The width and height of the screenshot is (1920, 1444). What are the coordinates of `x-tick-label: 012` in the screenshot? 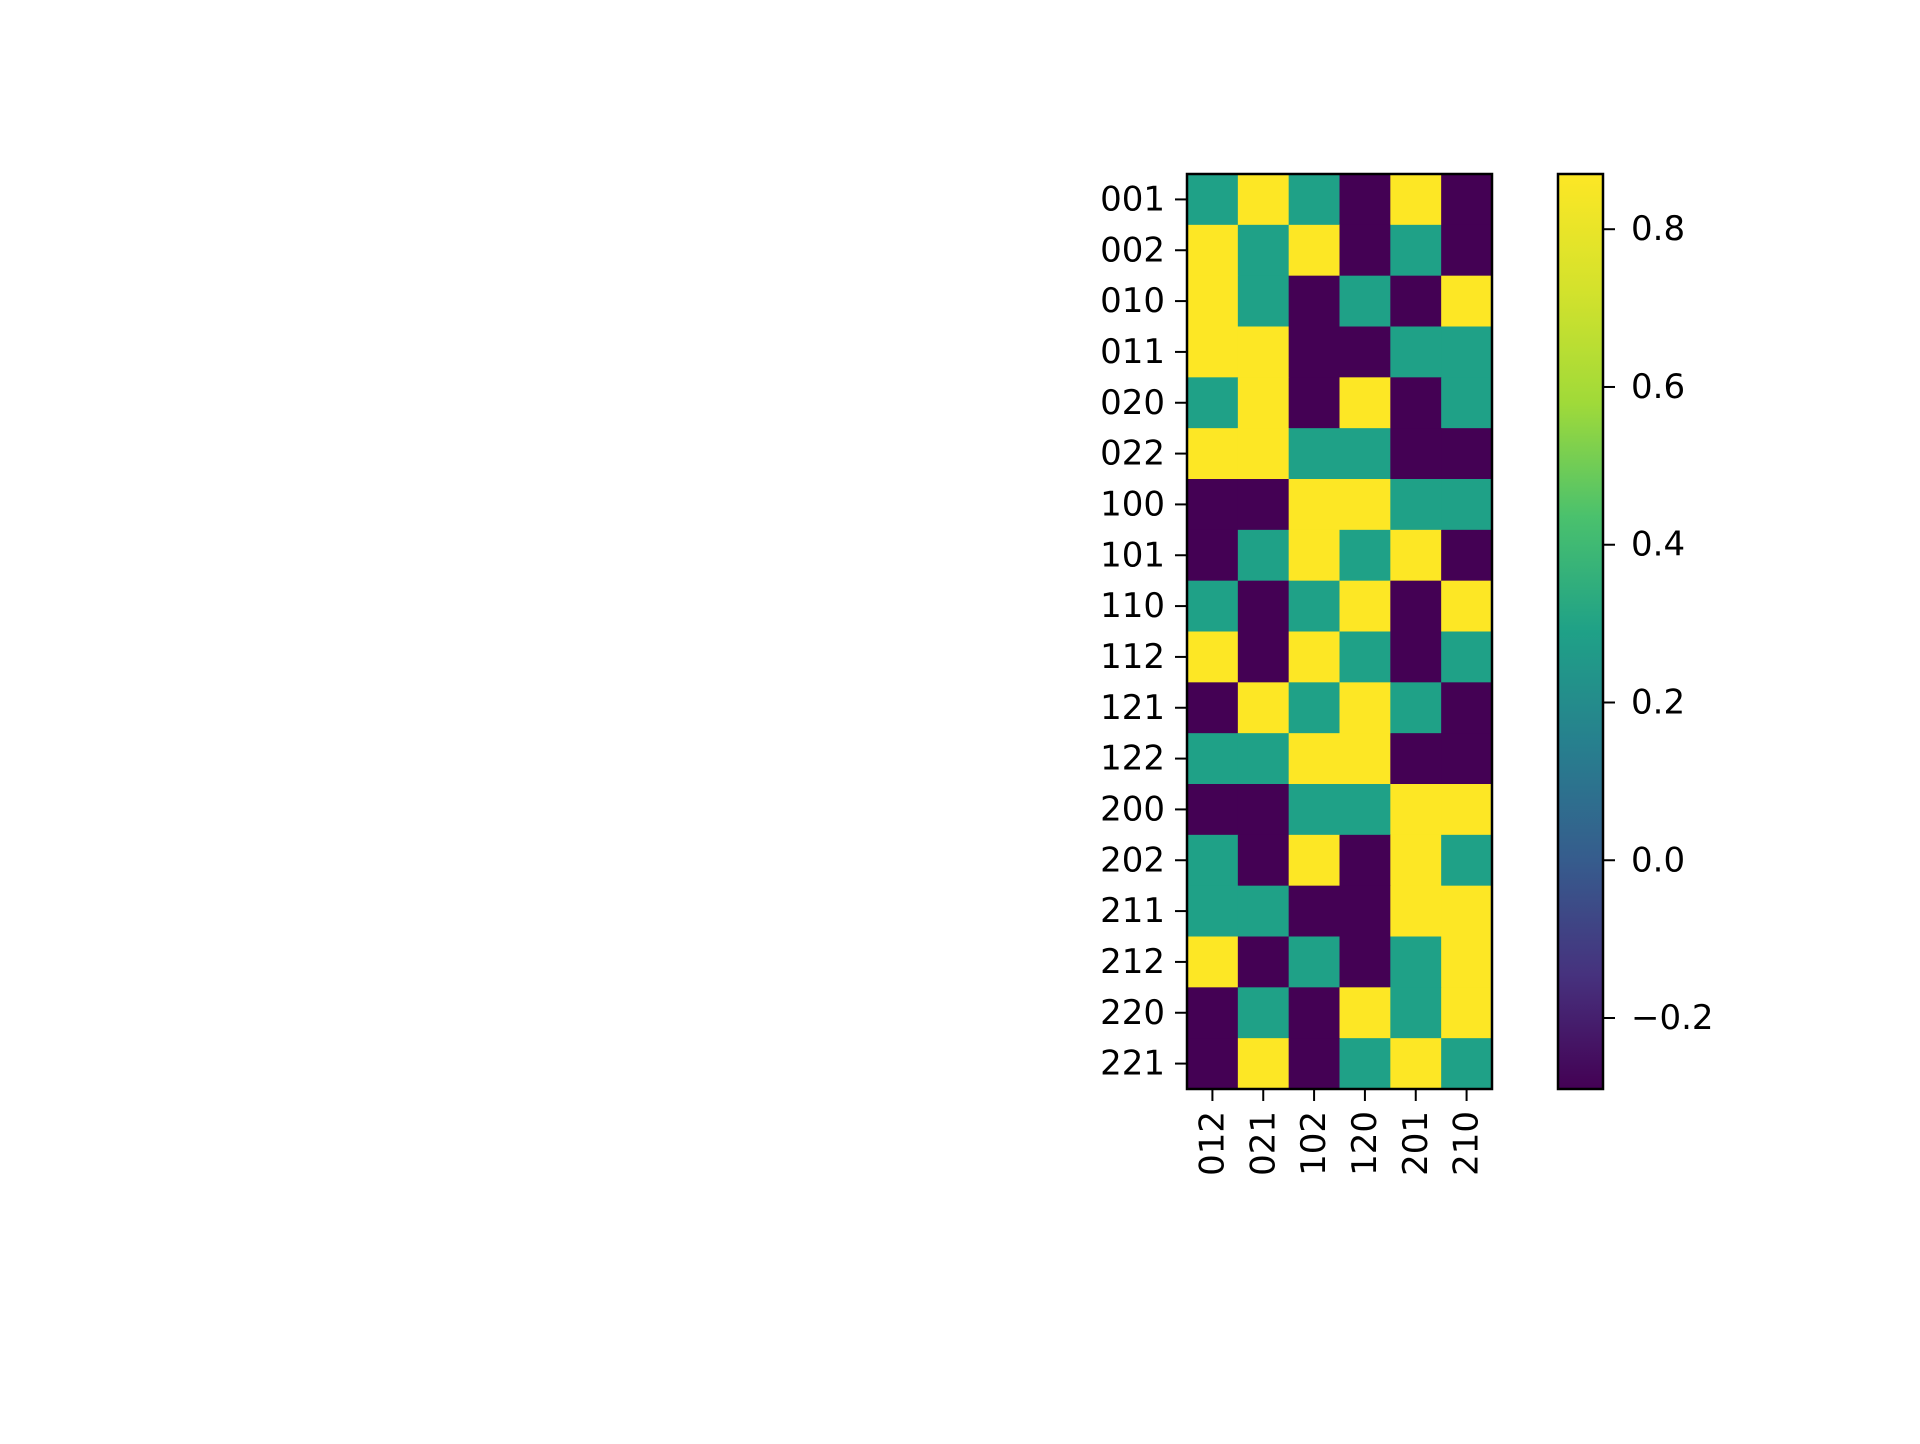 It's located at (1212, 1143).